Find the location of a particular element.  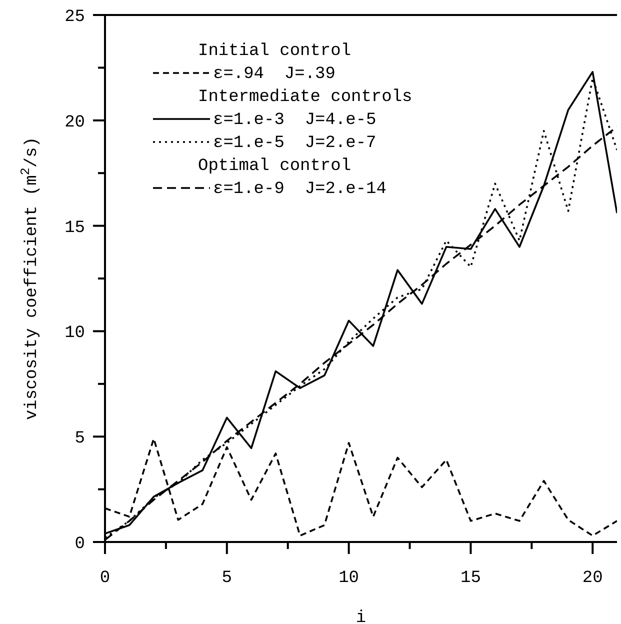

legend-label: ε=1.e-3 J=4.e-5 is located at coordinates (294, 120).